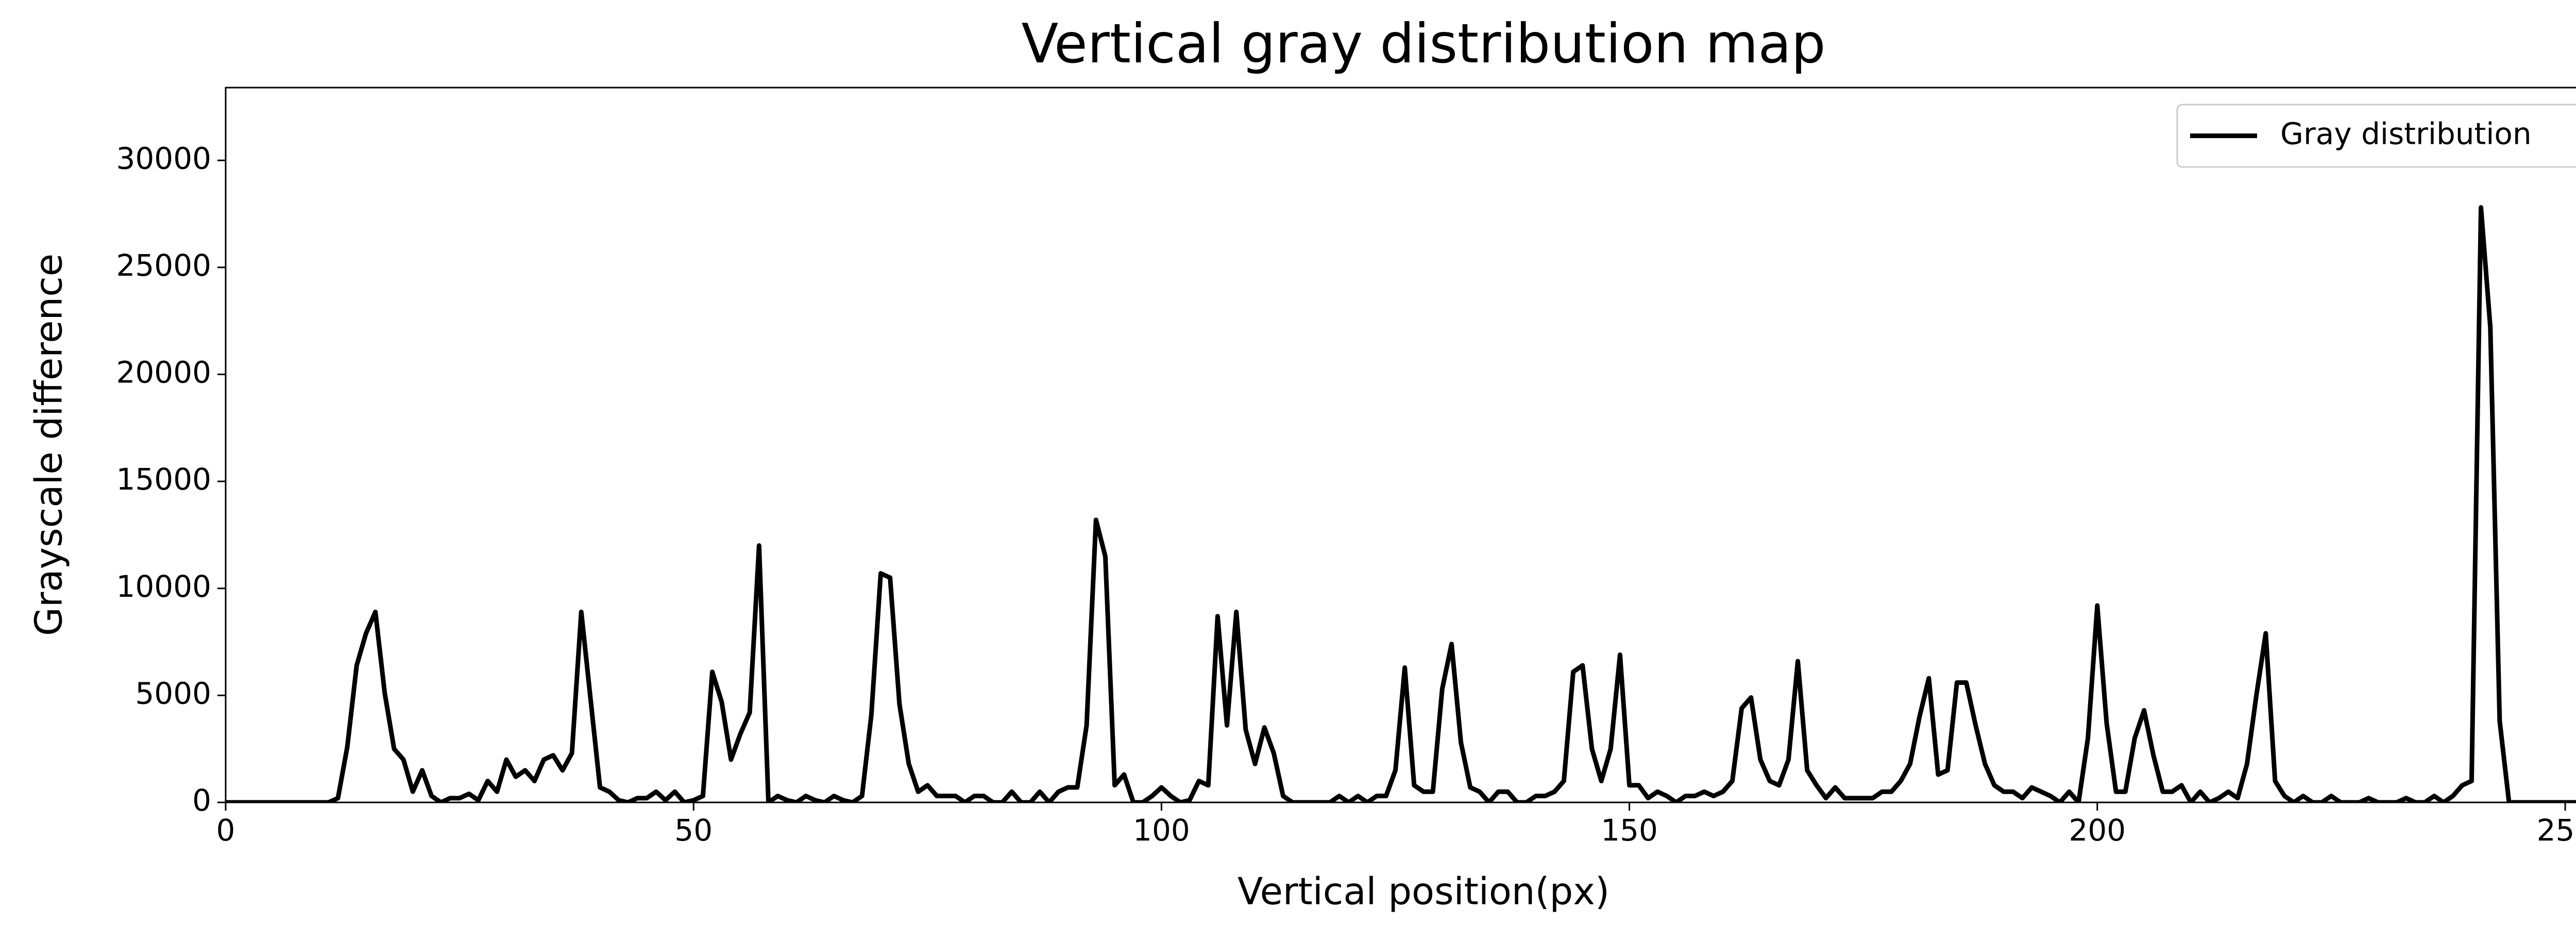  What do you see at coordinates (1423, 43) in the screenshot?
I see `chart-title: Vertical gray distribution map` at bounding box center [1423, 43].